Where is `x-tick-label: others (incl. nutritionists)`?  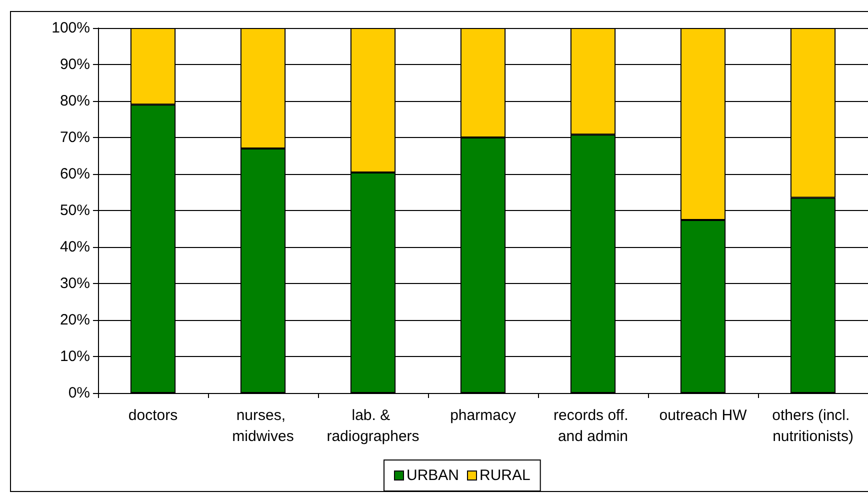
x-tick-label: others (incl. nutritionists) is located at coordinates (813, 426).